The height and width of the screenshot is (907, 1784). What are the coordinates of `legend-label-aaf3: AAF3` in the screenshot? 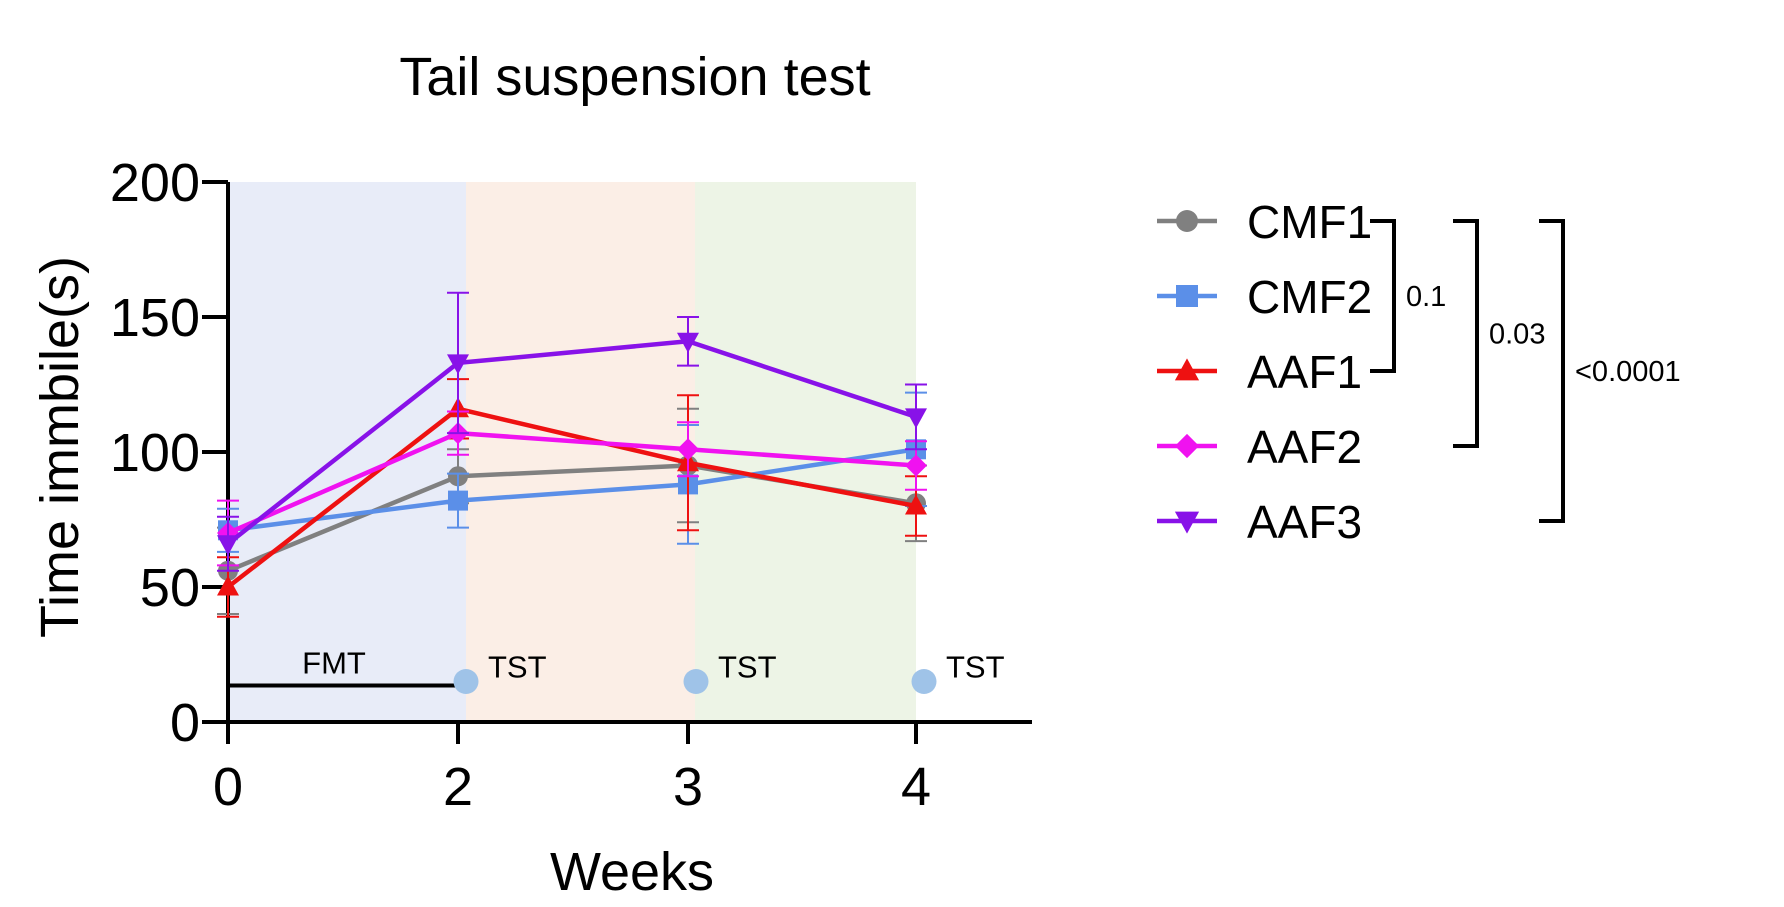 It's located at (1304, 522).